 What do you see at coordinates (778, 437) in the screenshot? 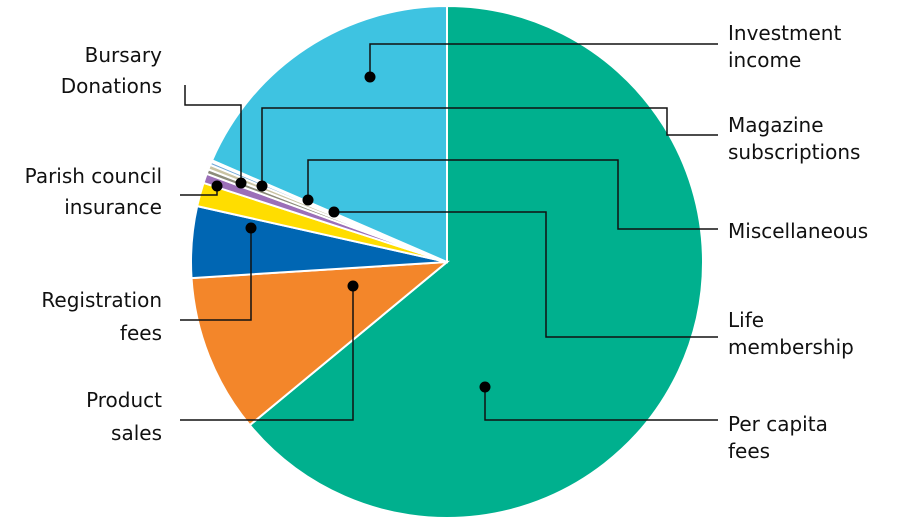
I see `slice-label-per-capita-fees: Per capita fees` at bounding box center [778, 437].